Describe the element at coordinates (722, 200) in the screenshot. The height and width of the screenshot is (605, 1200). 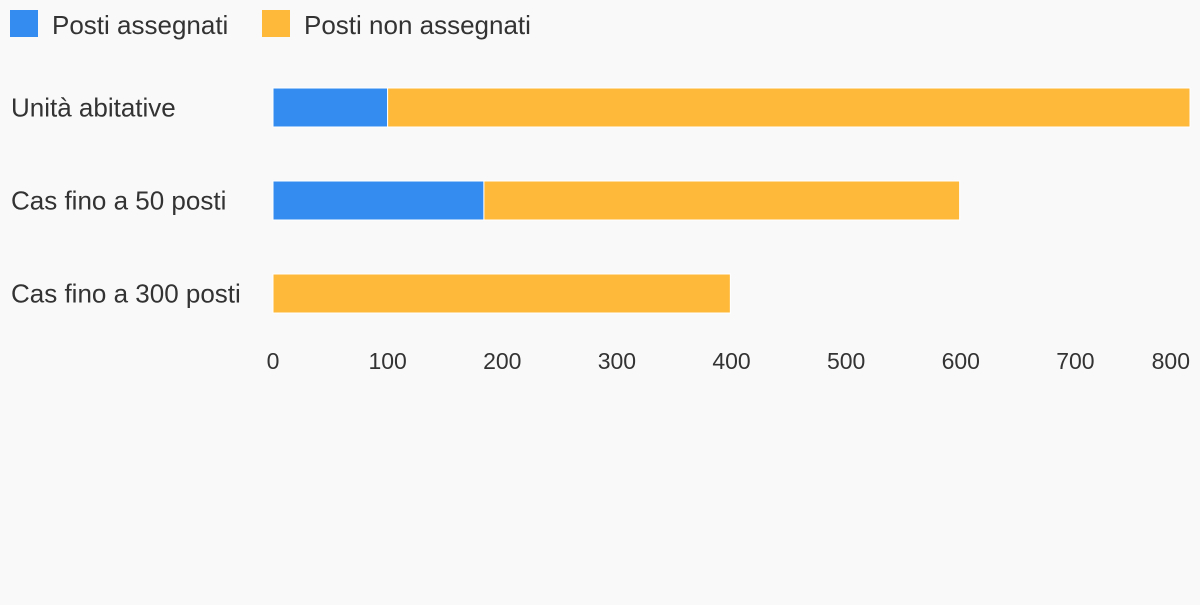
I see `bar-posti-non-assegnati-cas-fino-a-50-posti` at that location.